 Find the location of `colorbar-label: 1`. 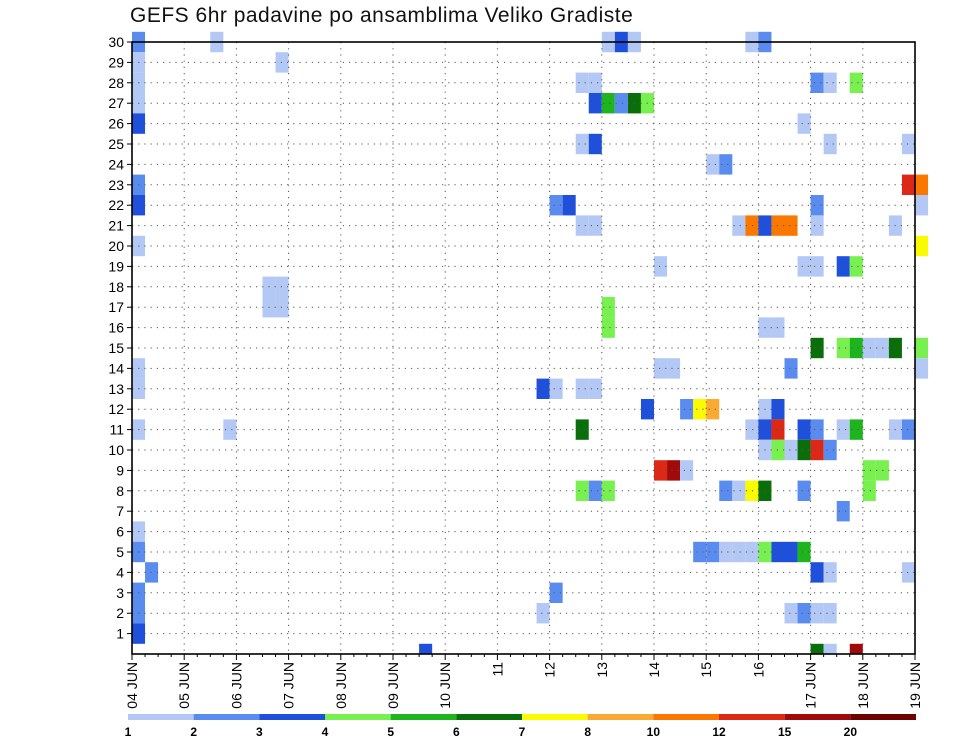

colorbar-label: 1 is located at coordinates (128, 732).